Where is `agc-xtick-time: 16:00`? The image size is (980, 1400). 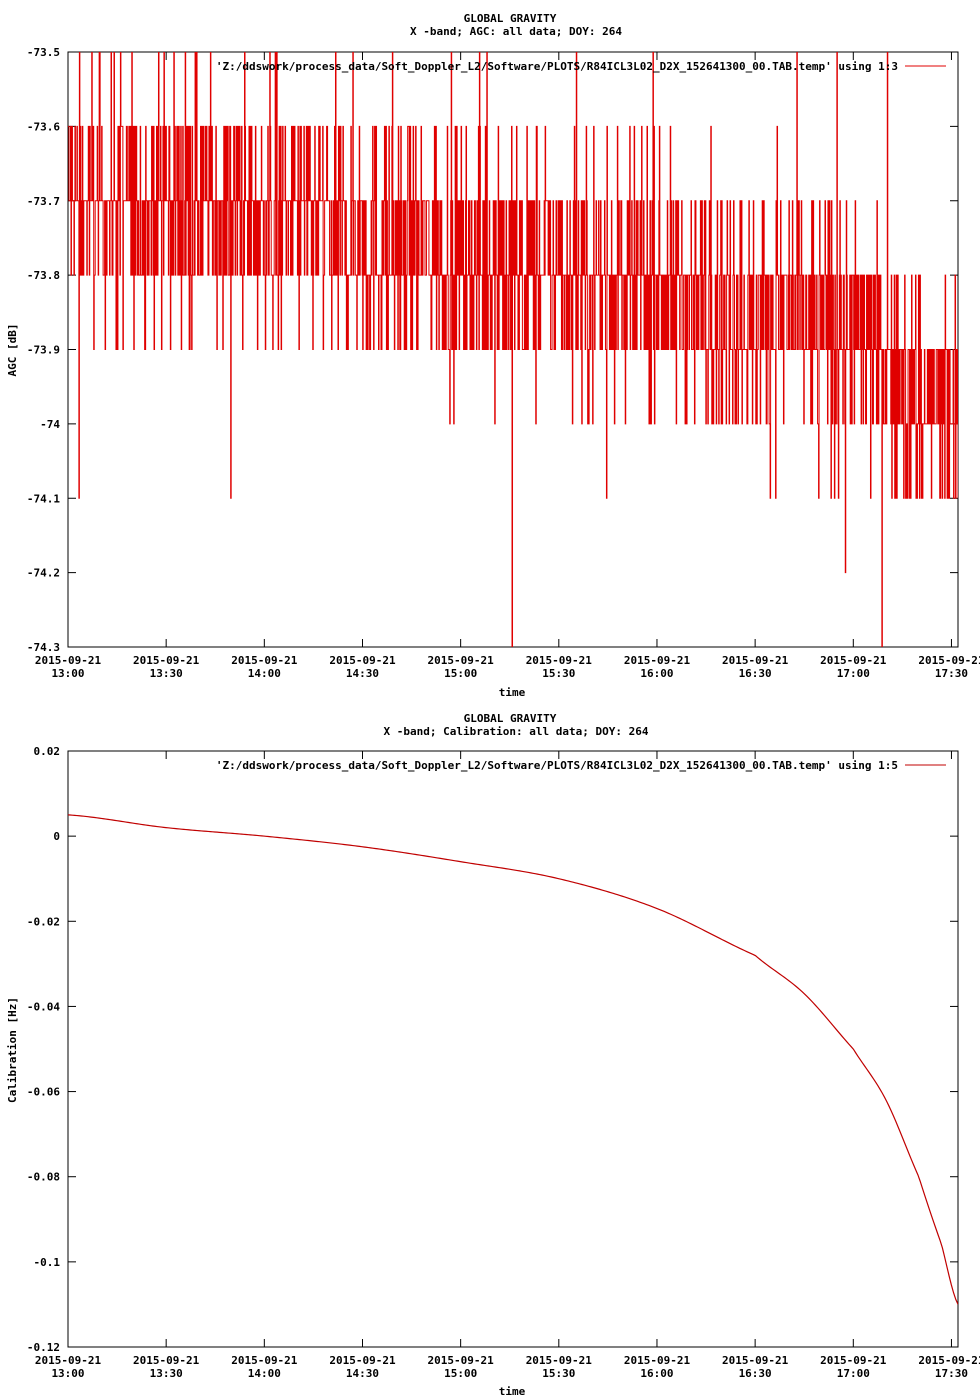 agc-xtick-time: 16:00 is located at coordinates (656, 673).